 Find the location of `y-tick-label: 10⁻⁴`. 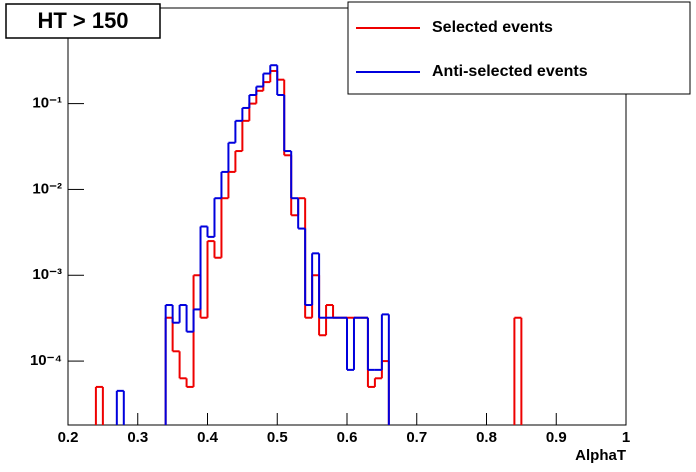

y-tick-label: 10⁻⁴ is located at coordinates (46, 360).